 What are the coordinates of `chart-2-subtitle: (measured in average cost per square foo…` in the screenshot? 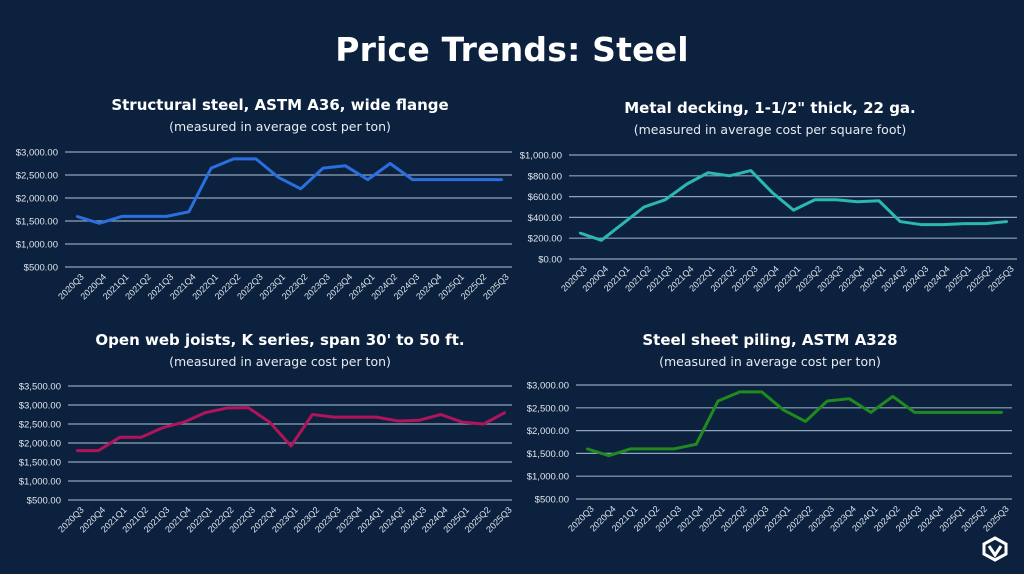 It's located at (770, 129).